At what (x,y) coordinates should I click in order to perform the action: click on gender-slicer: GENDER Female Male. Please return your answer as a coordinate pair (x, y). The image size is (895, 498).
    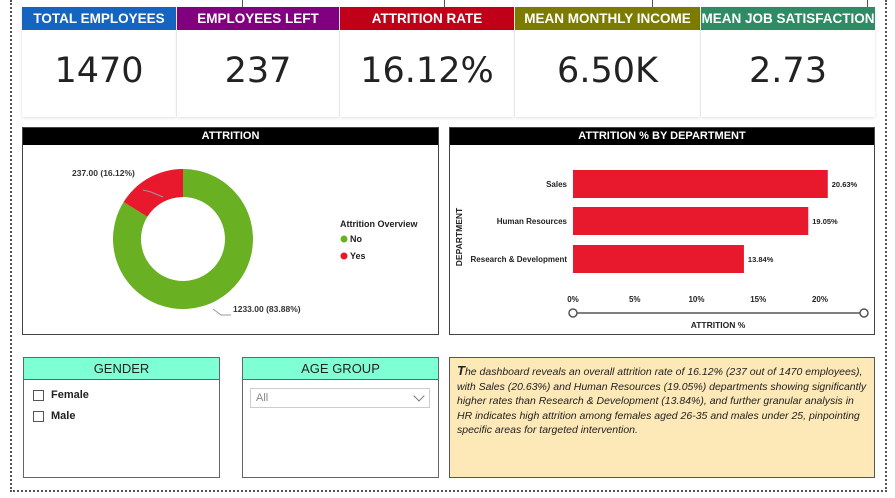
    Looking at the image, I should click on (121, 417).